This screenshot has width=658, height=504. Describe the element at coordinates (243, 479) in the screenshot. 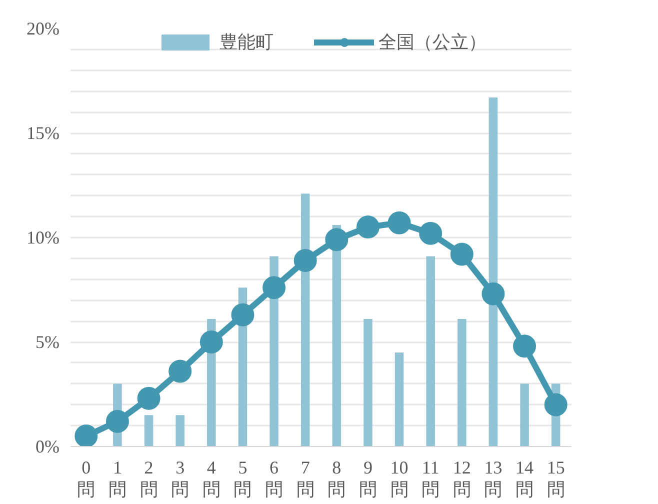

I see `x-tick-label: 5 問` at that location.